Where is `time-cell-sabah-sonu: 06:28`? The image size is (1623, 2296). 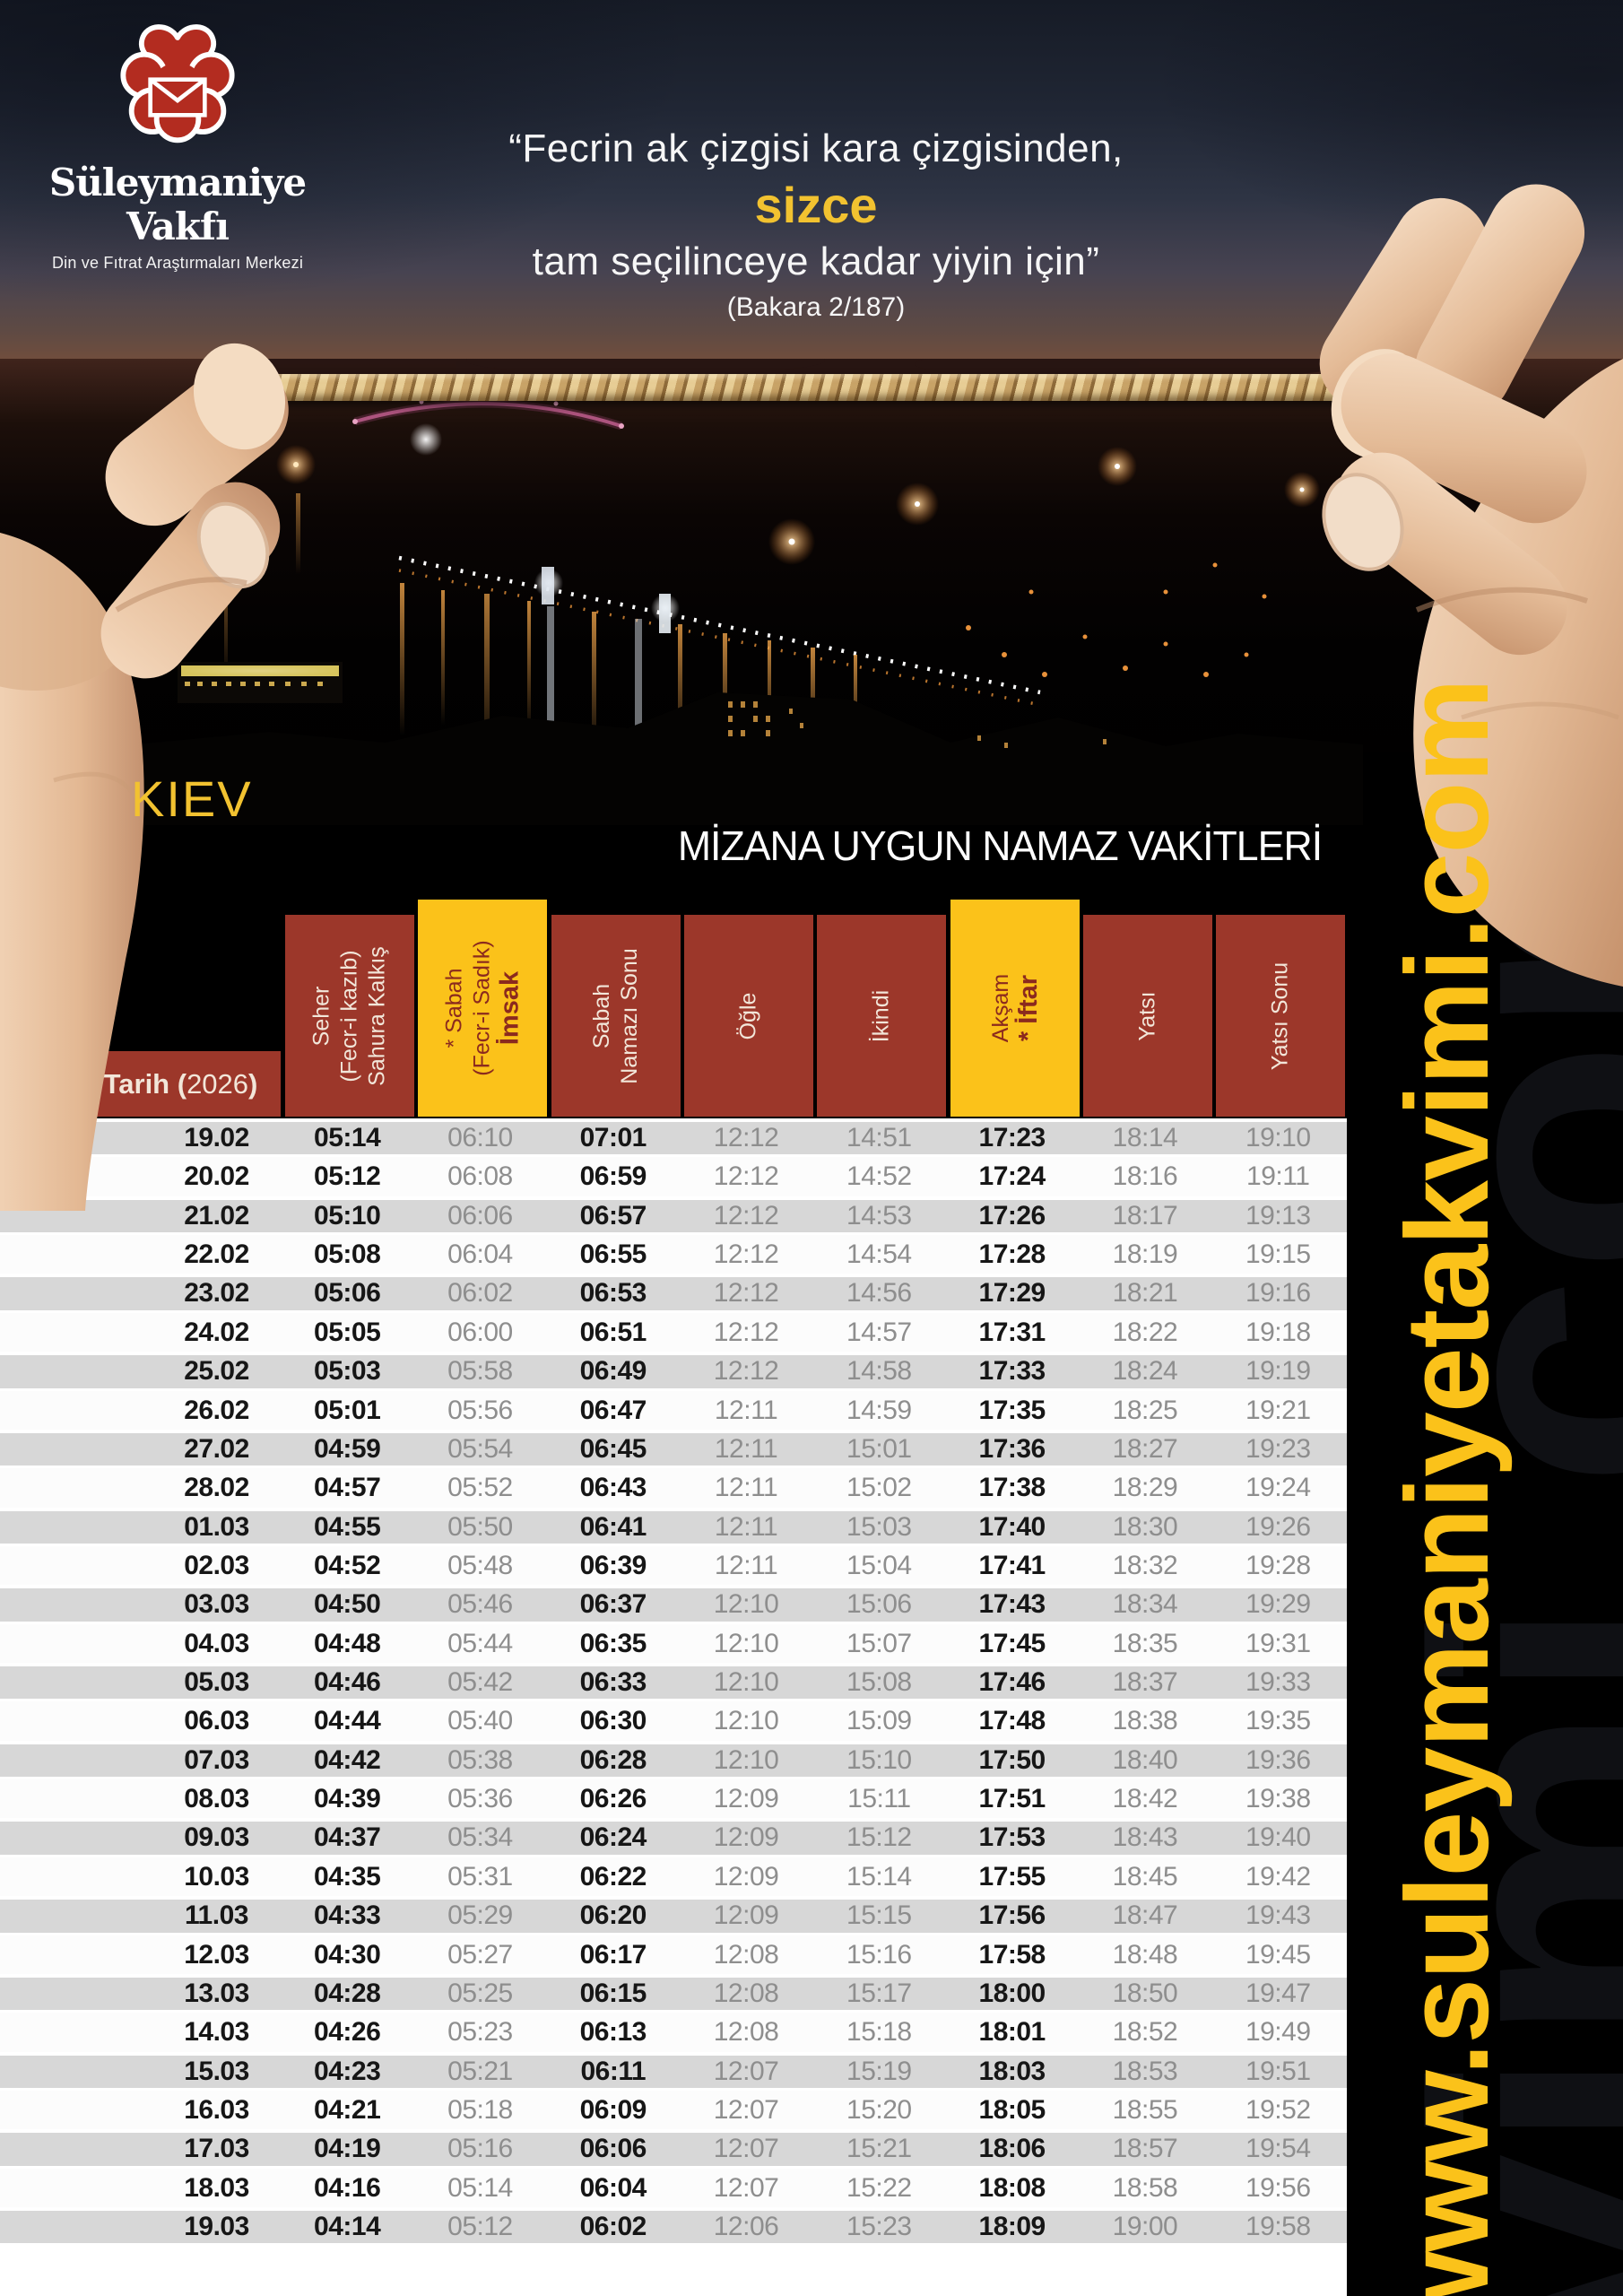 time-cell-sabah-sonu: 06:28 is located at coordinates (613, 1759).